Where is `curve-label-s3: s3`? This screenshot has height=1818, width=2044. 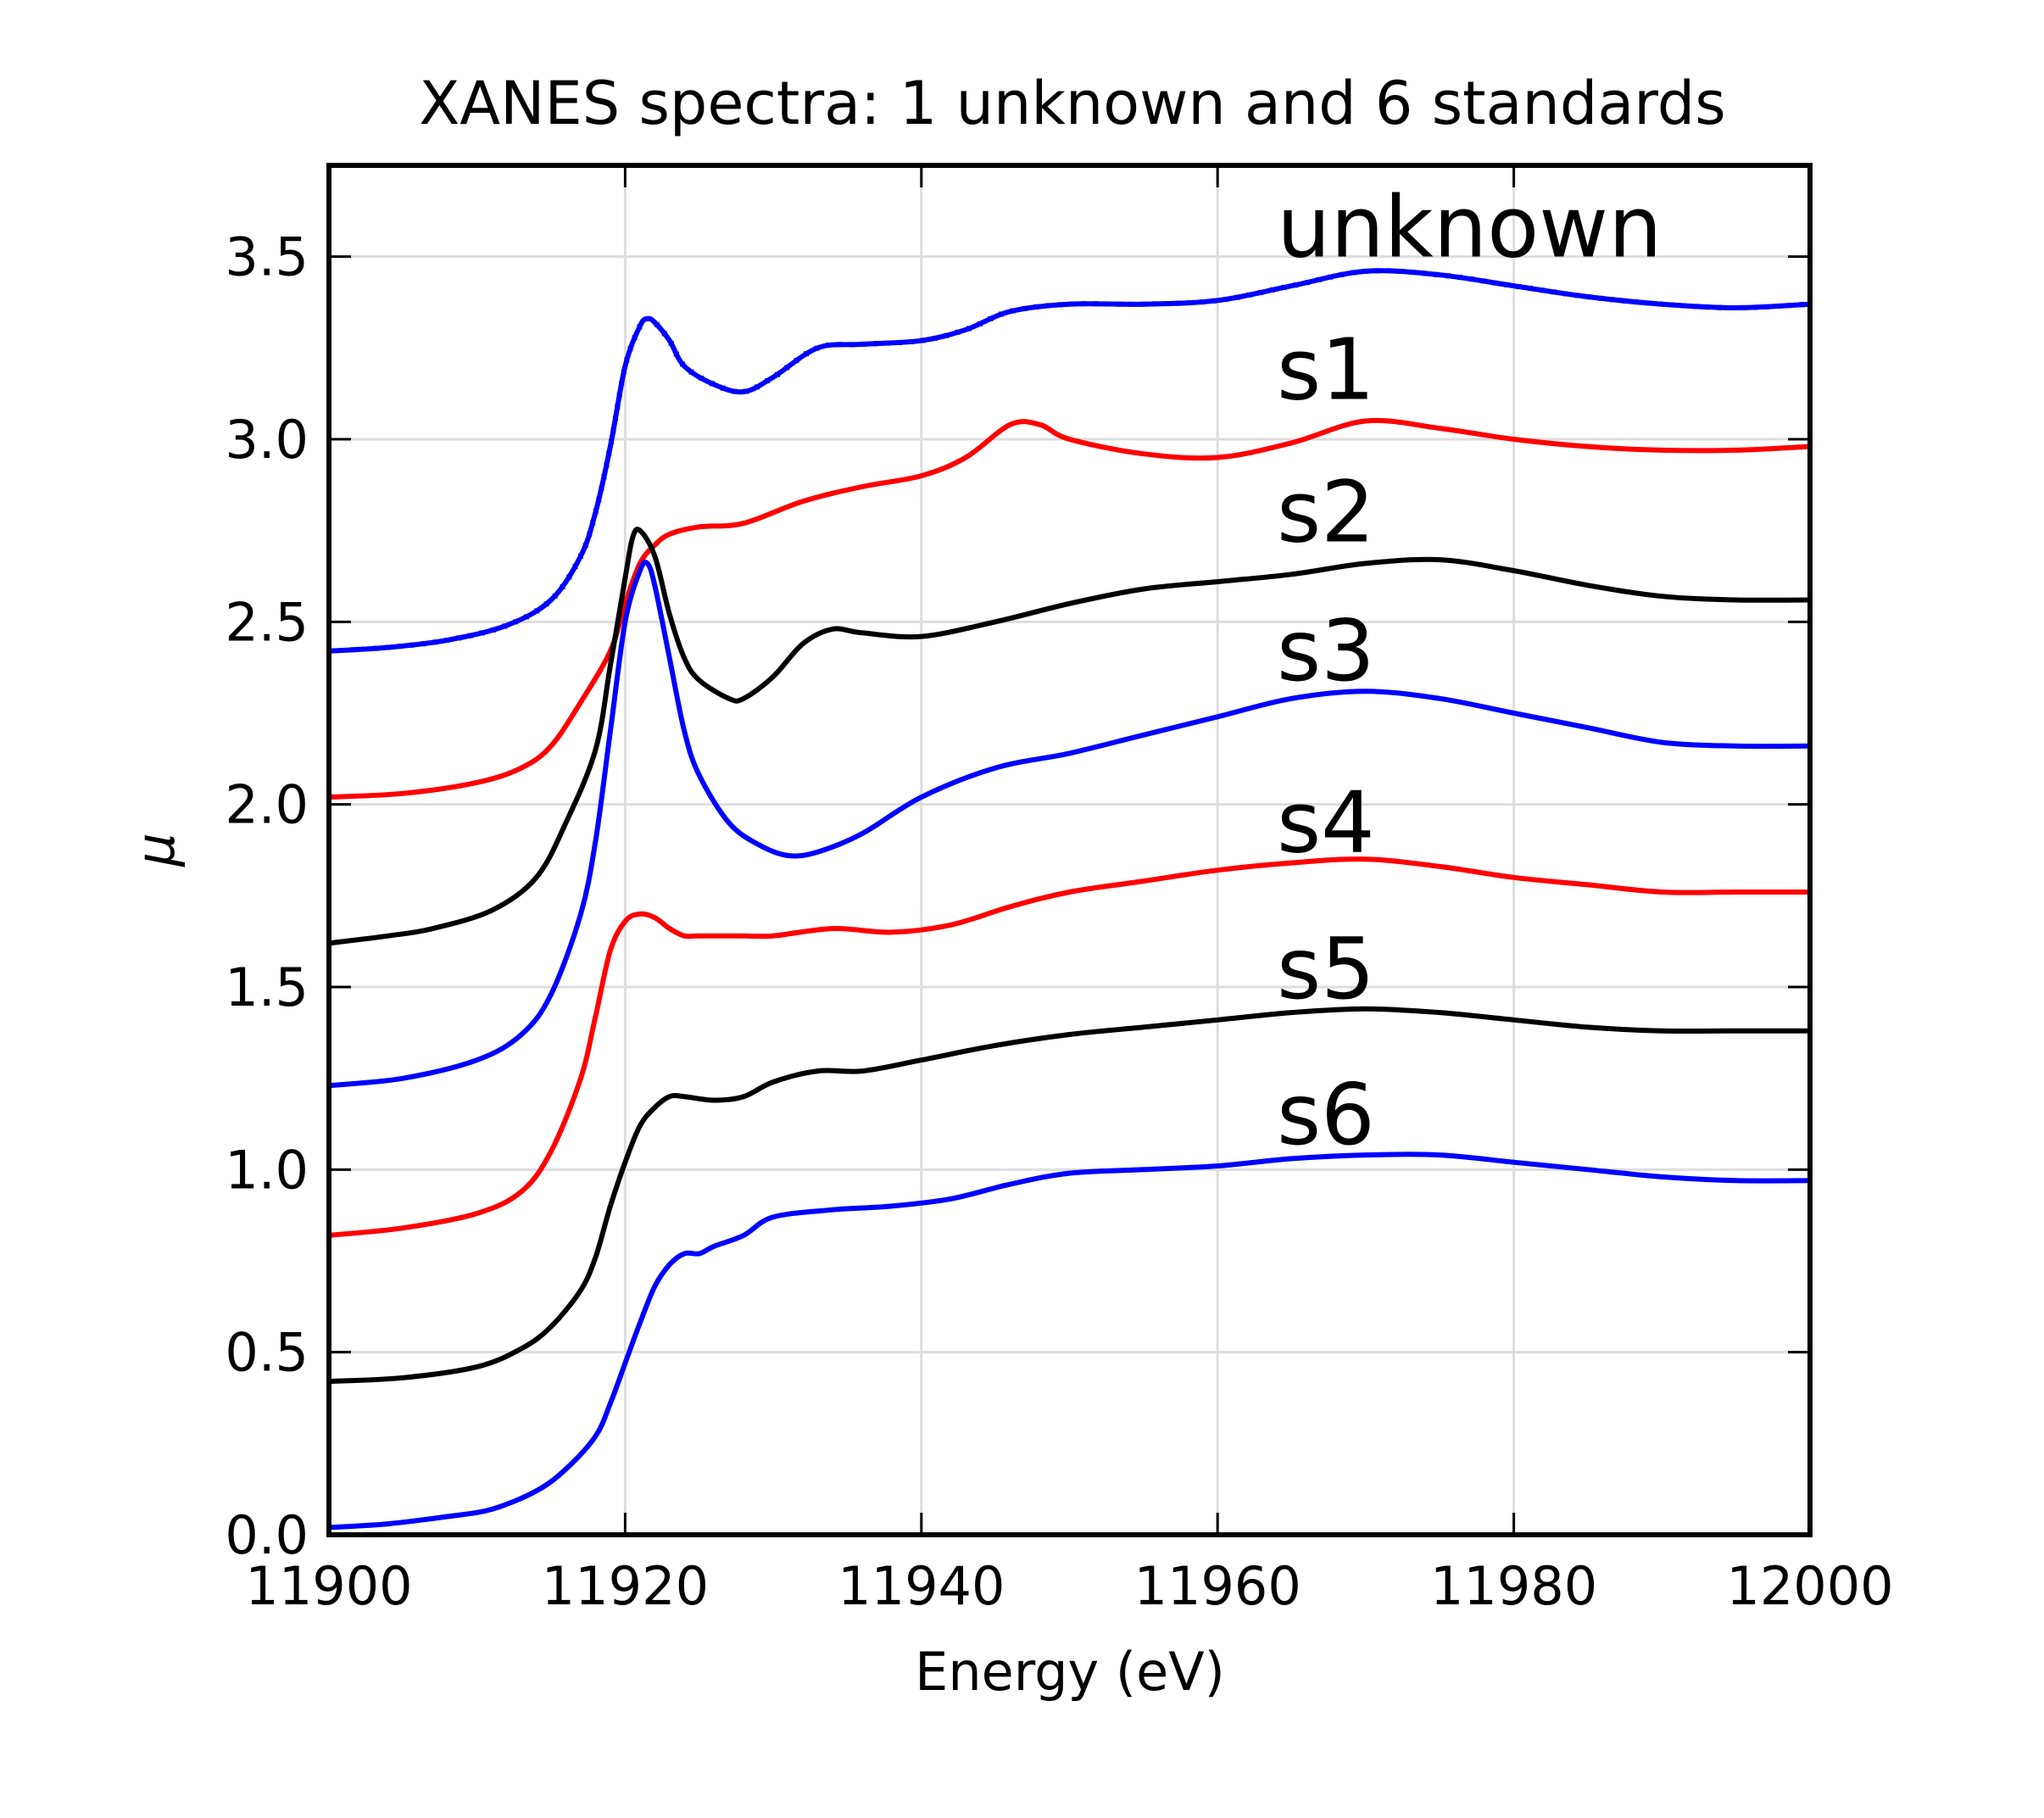
curve-label-s3: s3 is located at coordinates (1326, 650).